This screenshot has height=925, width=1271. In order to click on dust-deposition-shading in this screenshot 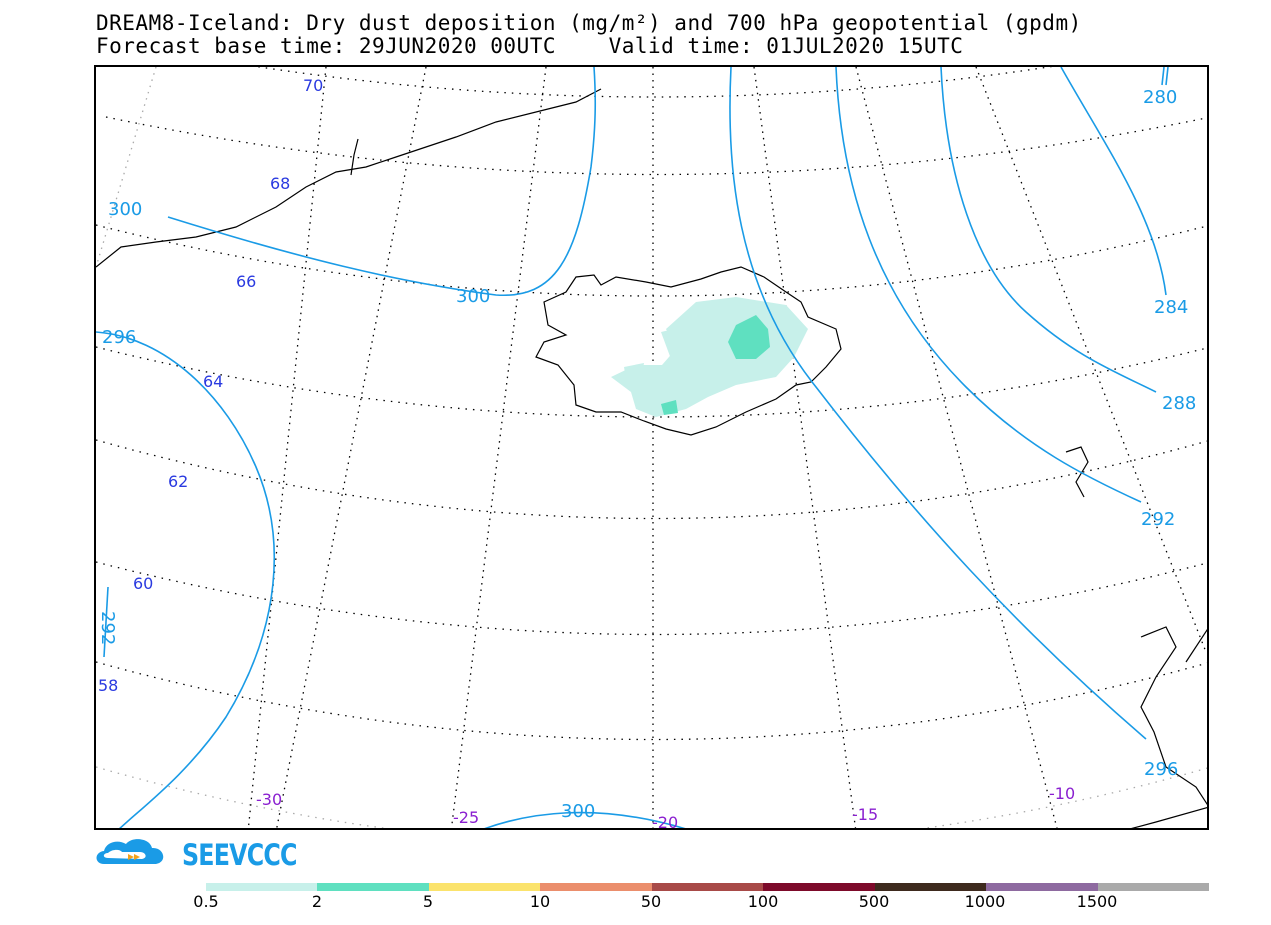, I will do `click(709, 357)`.